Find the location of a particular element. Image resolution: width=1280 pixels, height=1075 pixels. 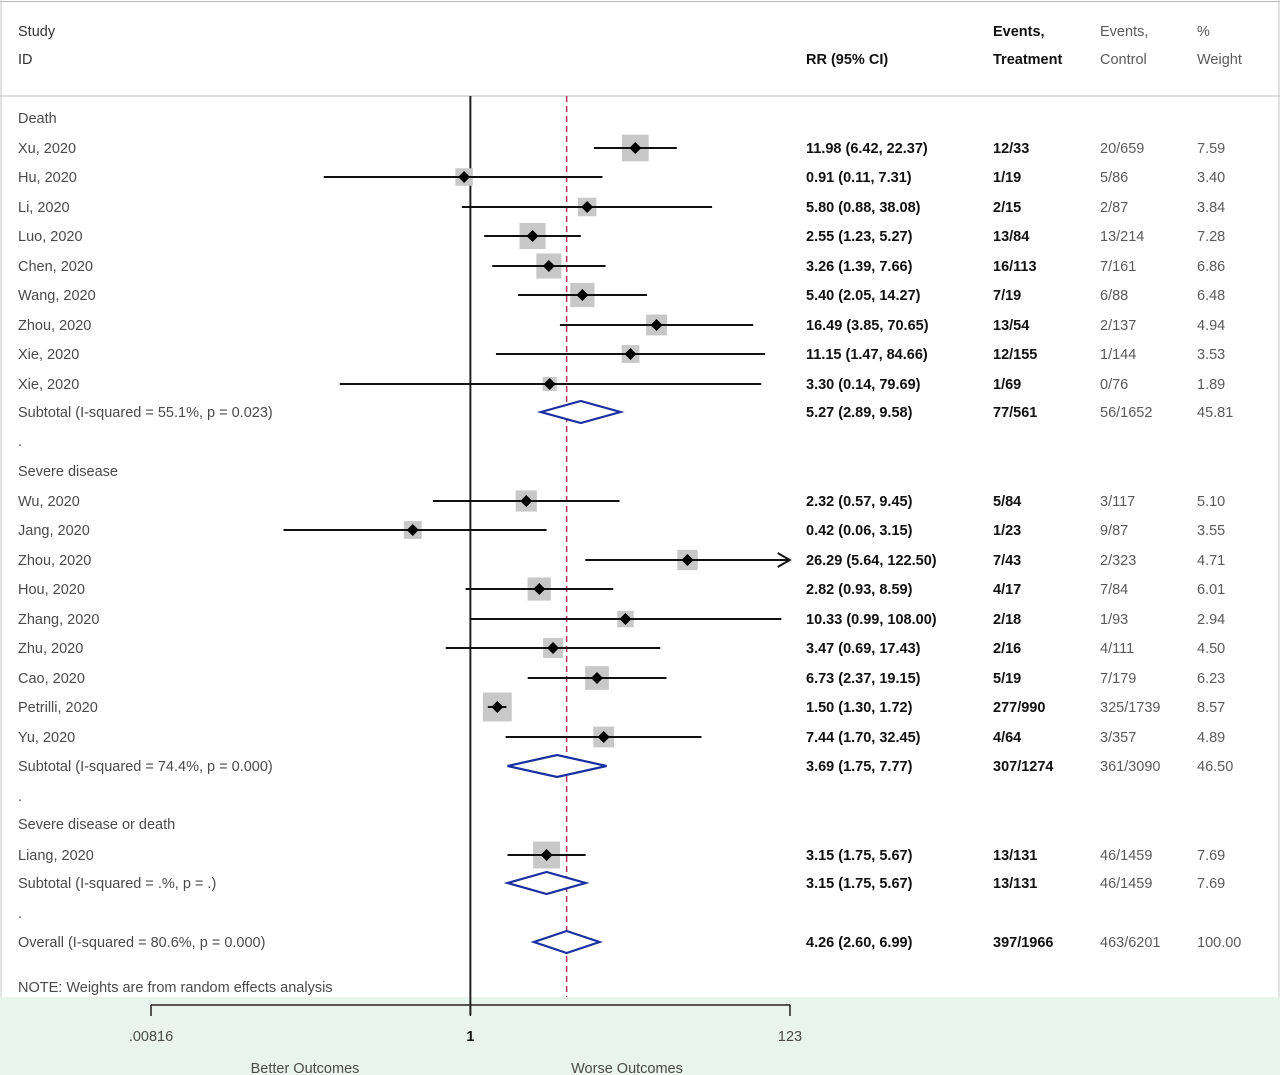

rr-ci-value: 5.80 (0.88, 38.08) is located at coordinates (863, 208).